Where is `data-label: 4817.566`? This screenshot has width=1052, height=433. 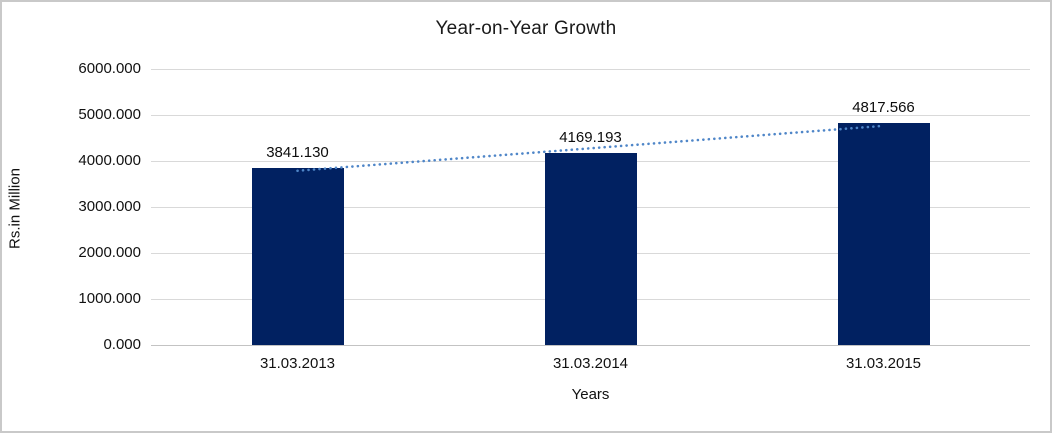
data-label: 4817.566 is located at coordinates (883, 108).